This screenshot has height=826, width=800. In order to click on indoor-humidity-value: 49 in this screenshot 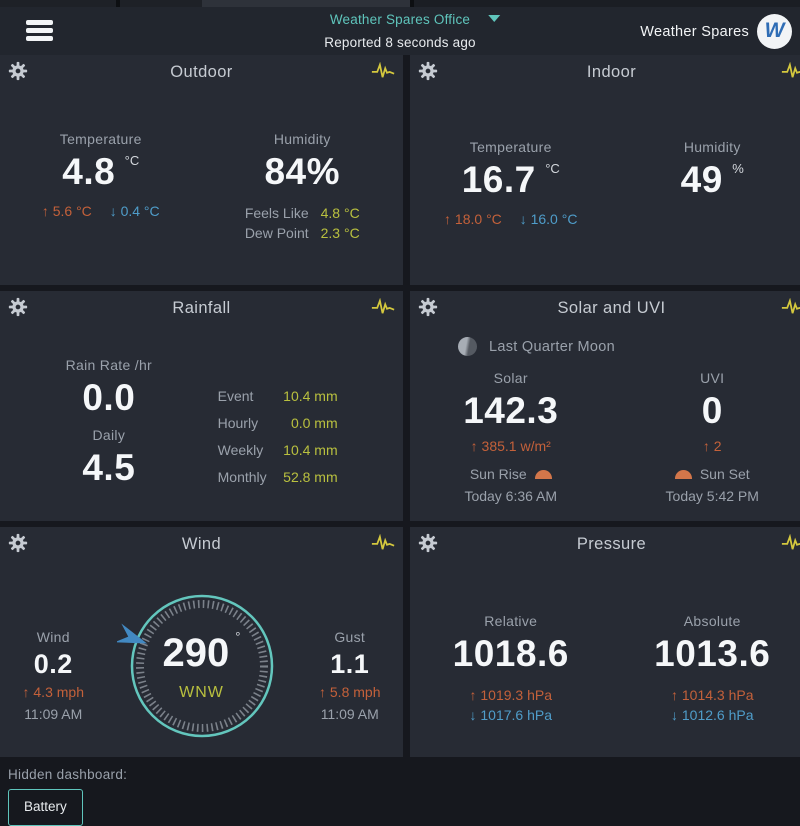, I will do `click(702, 179)`.